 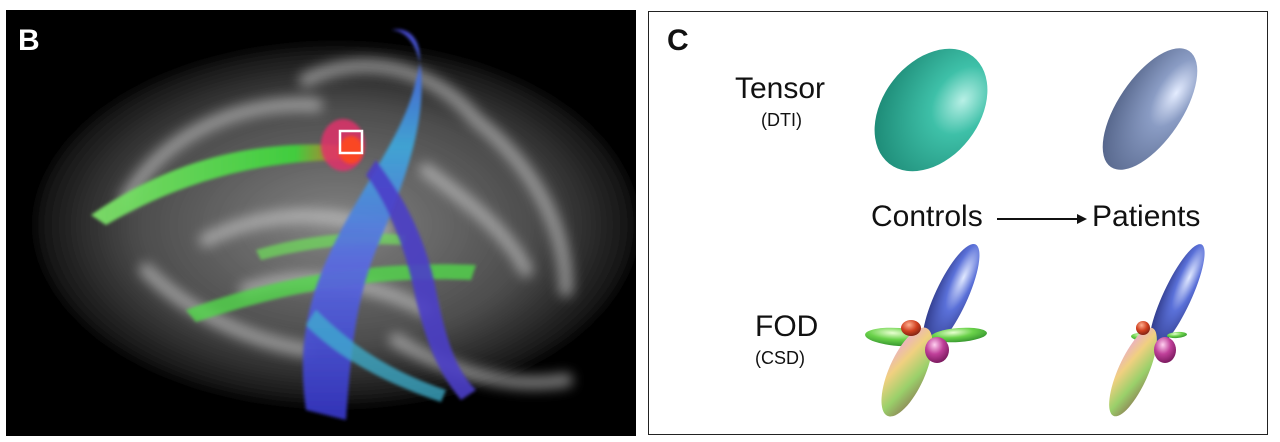 What do you see at coordinates (926, 330) in the screenshot?
I see `fod-controls-glyph` at bounding box center [926, 330].